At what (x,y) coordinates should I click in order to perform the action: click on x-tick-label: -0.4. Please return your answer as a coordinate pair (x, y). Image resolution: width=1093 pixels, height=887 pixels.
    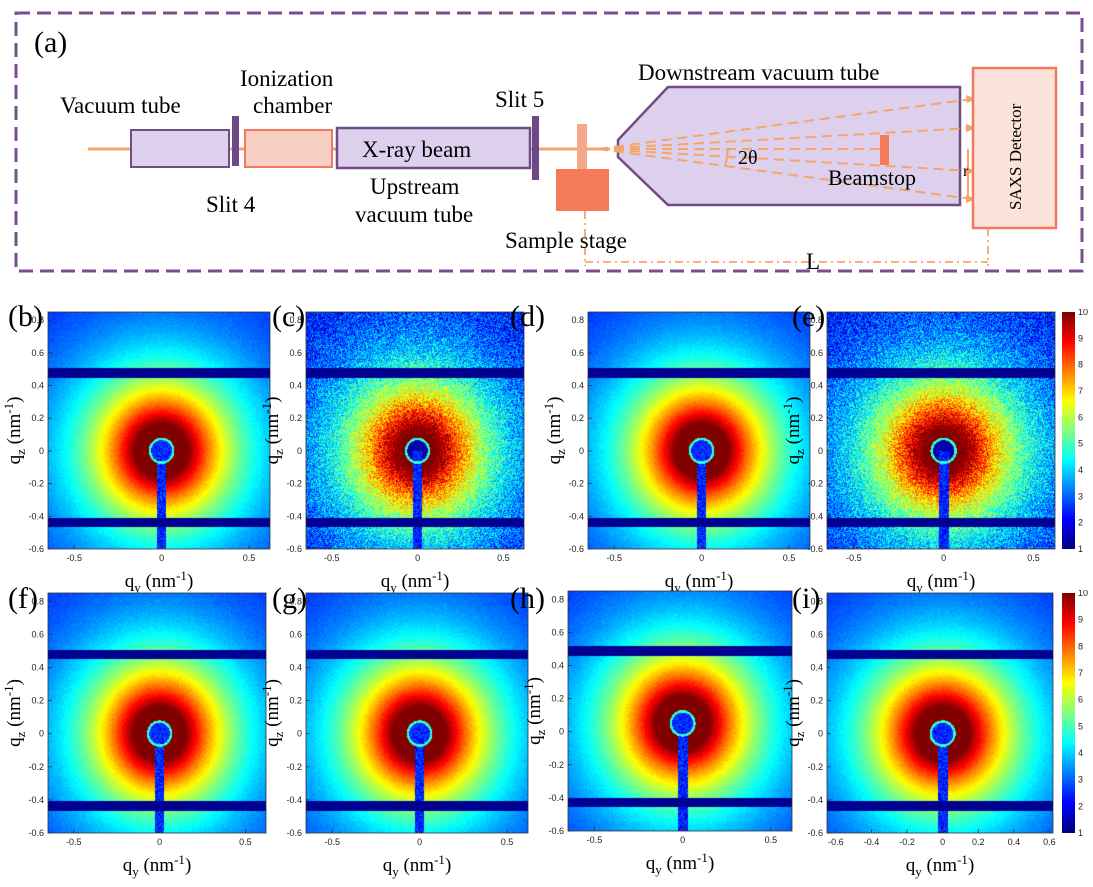
    Looking at the image, I should click on (872, 842).